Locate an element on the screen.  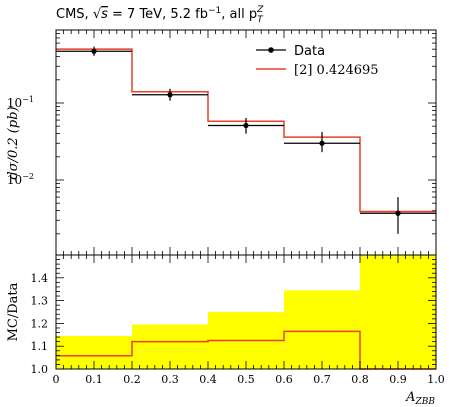
legend-mc-label: [2] 0.424695 is located at coordinates (336, 70).